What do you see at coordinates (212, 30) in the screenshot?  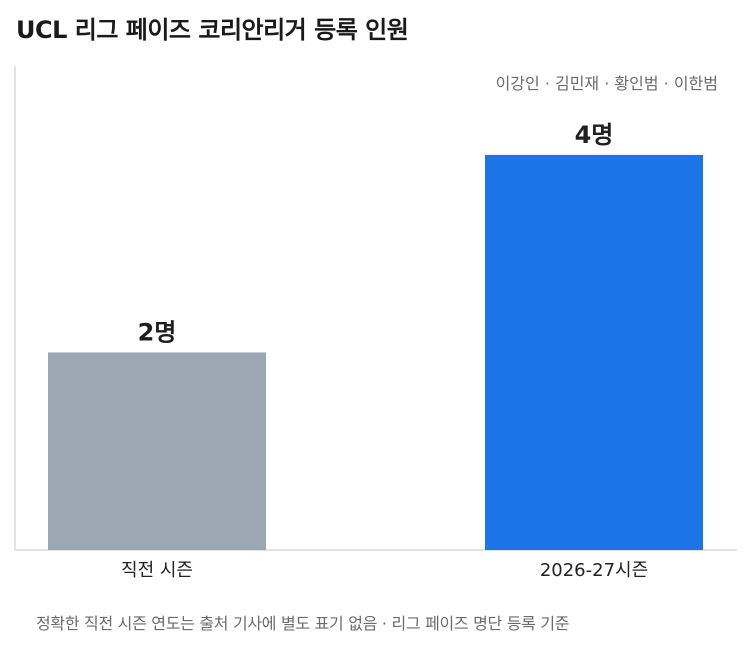 I see `chart-title: UCL 리그 페이즈 코리안리거 등록 인원` at bounding box center [212, 30].